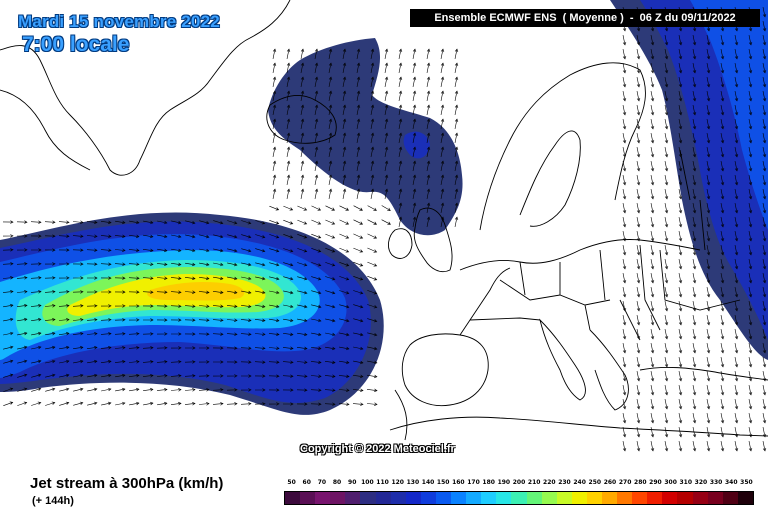  What do you see at coordinates (76, 44) in the screenshot?
I see `forecast-local-time: 7:00 locale` at bounding box center [76, 44].